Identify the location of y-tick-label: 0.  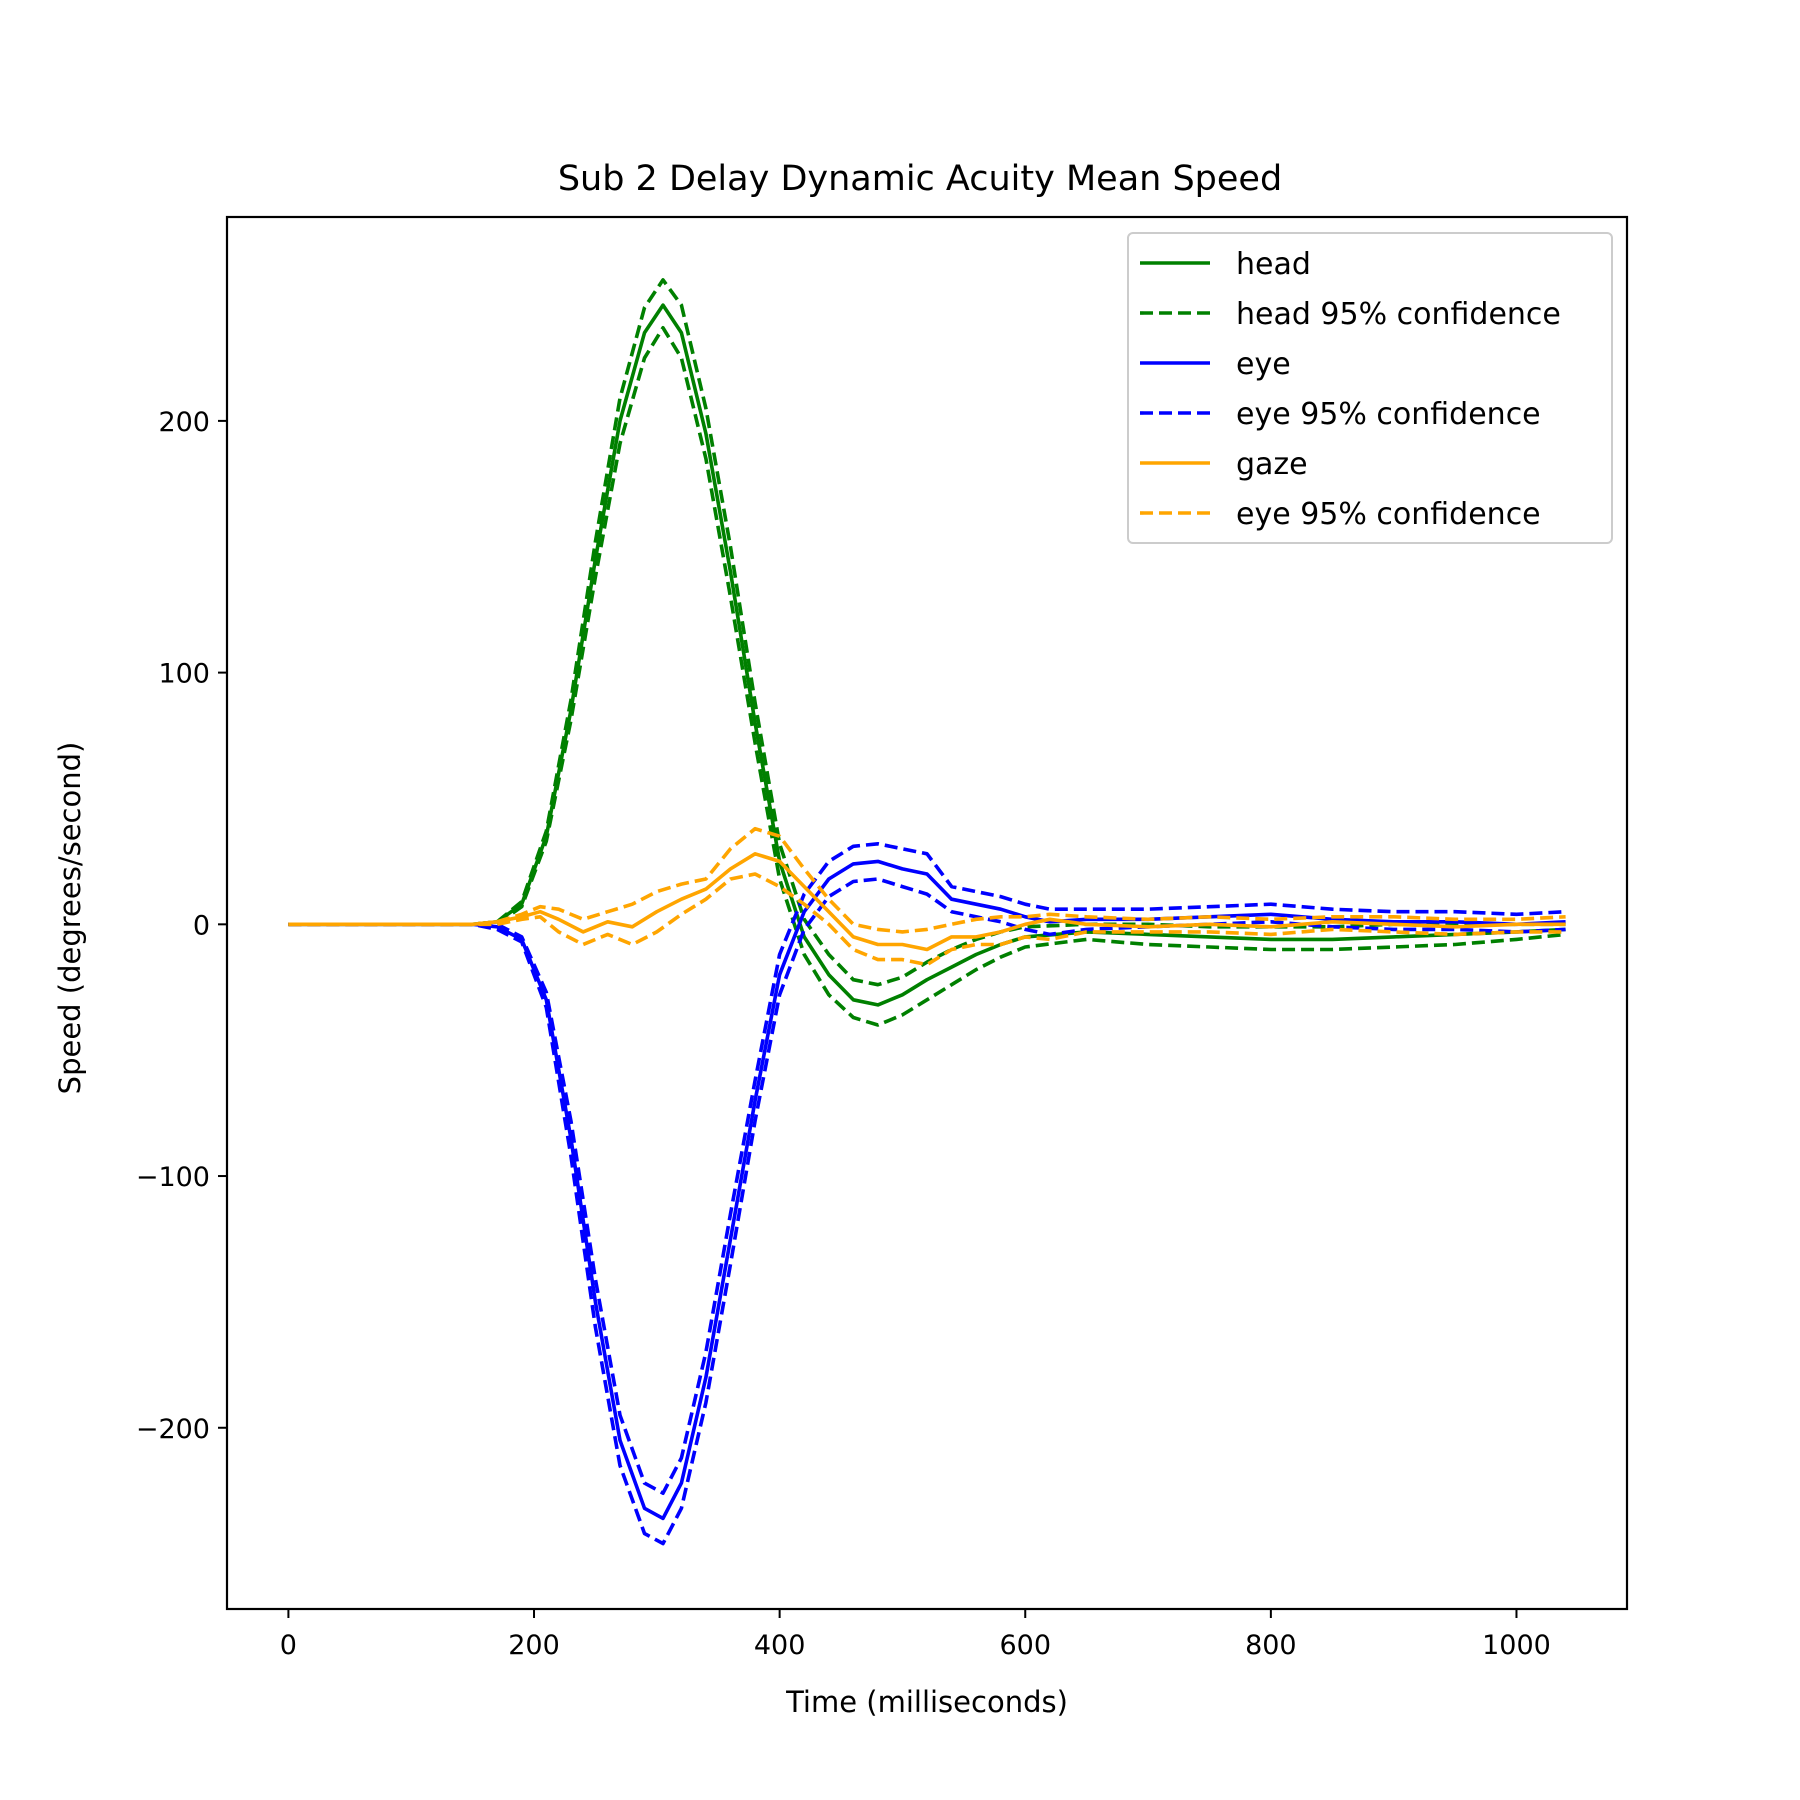
(201, 925).